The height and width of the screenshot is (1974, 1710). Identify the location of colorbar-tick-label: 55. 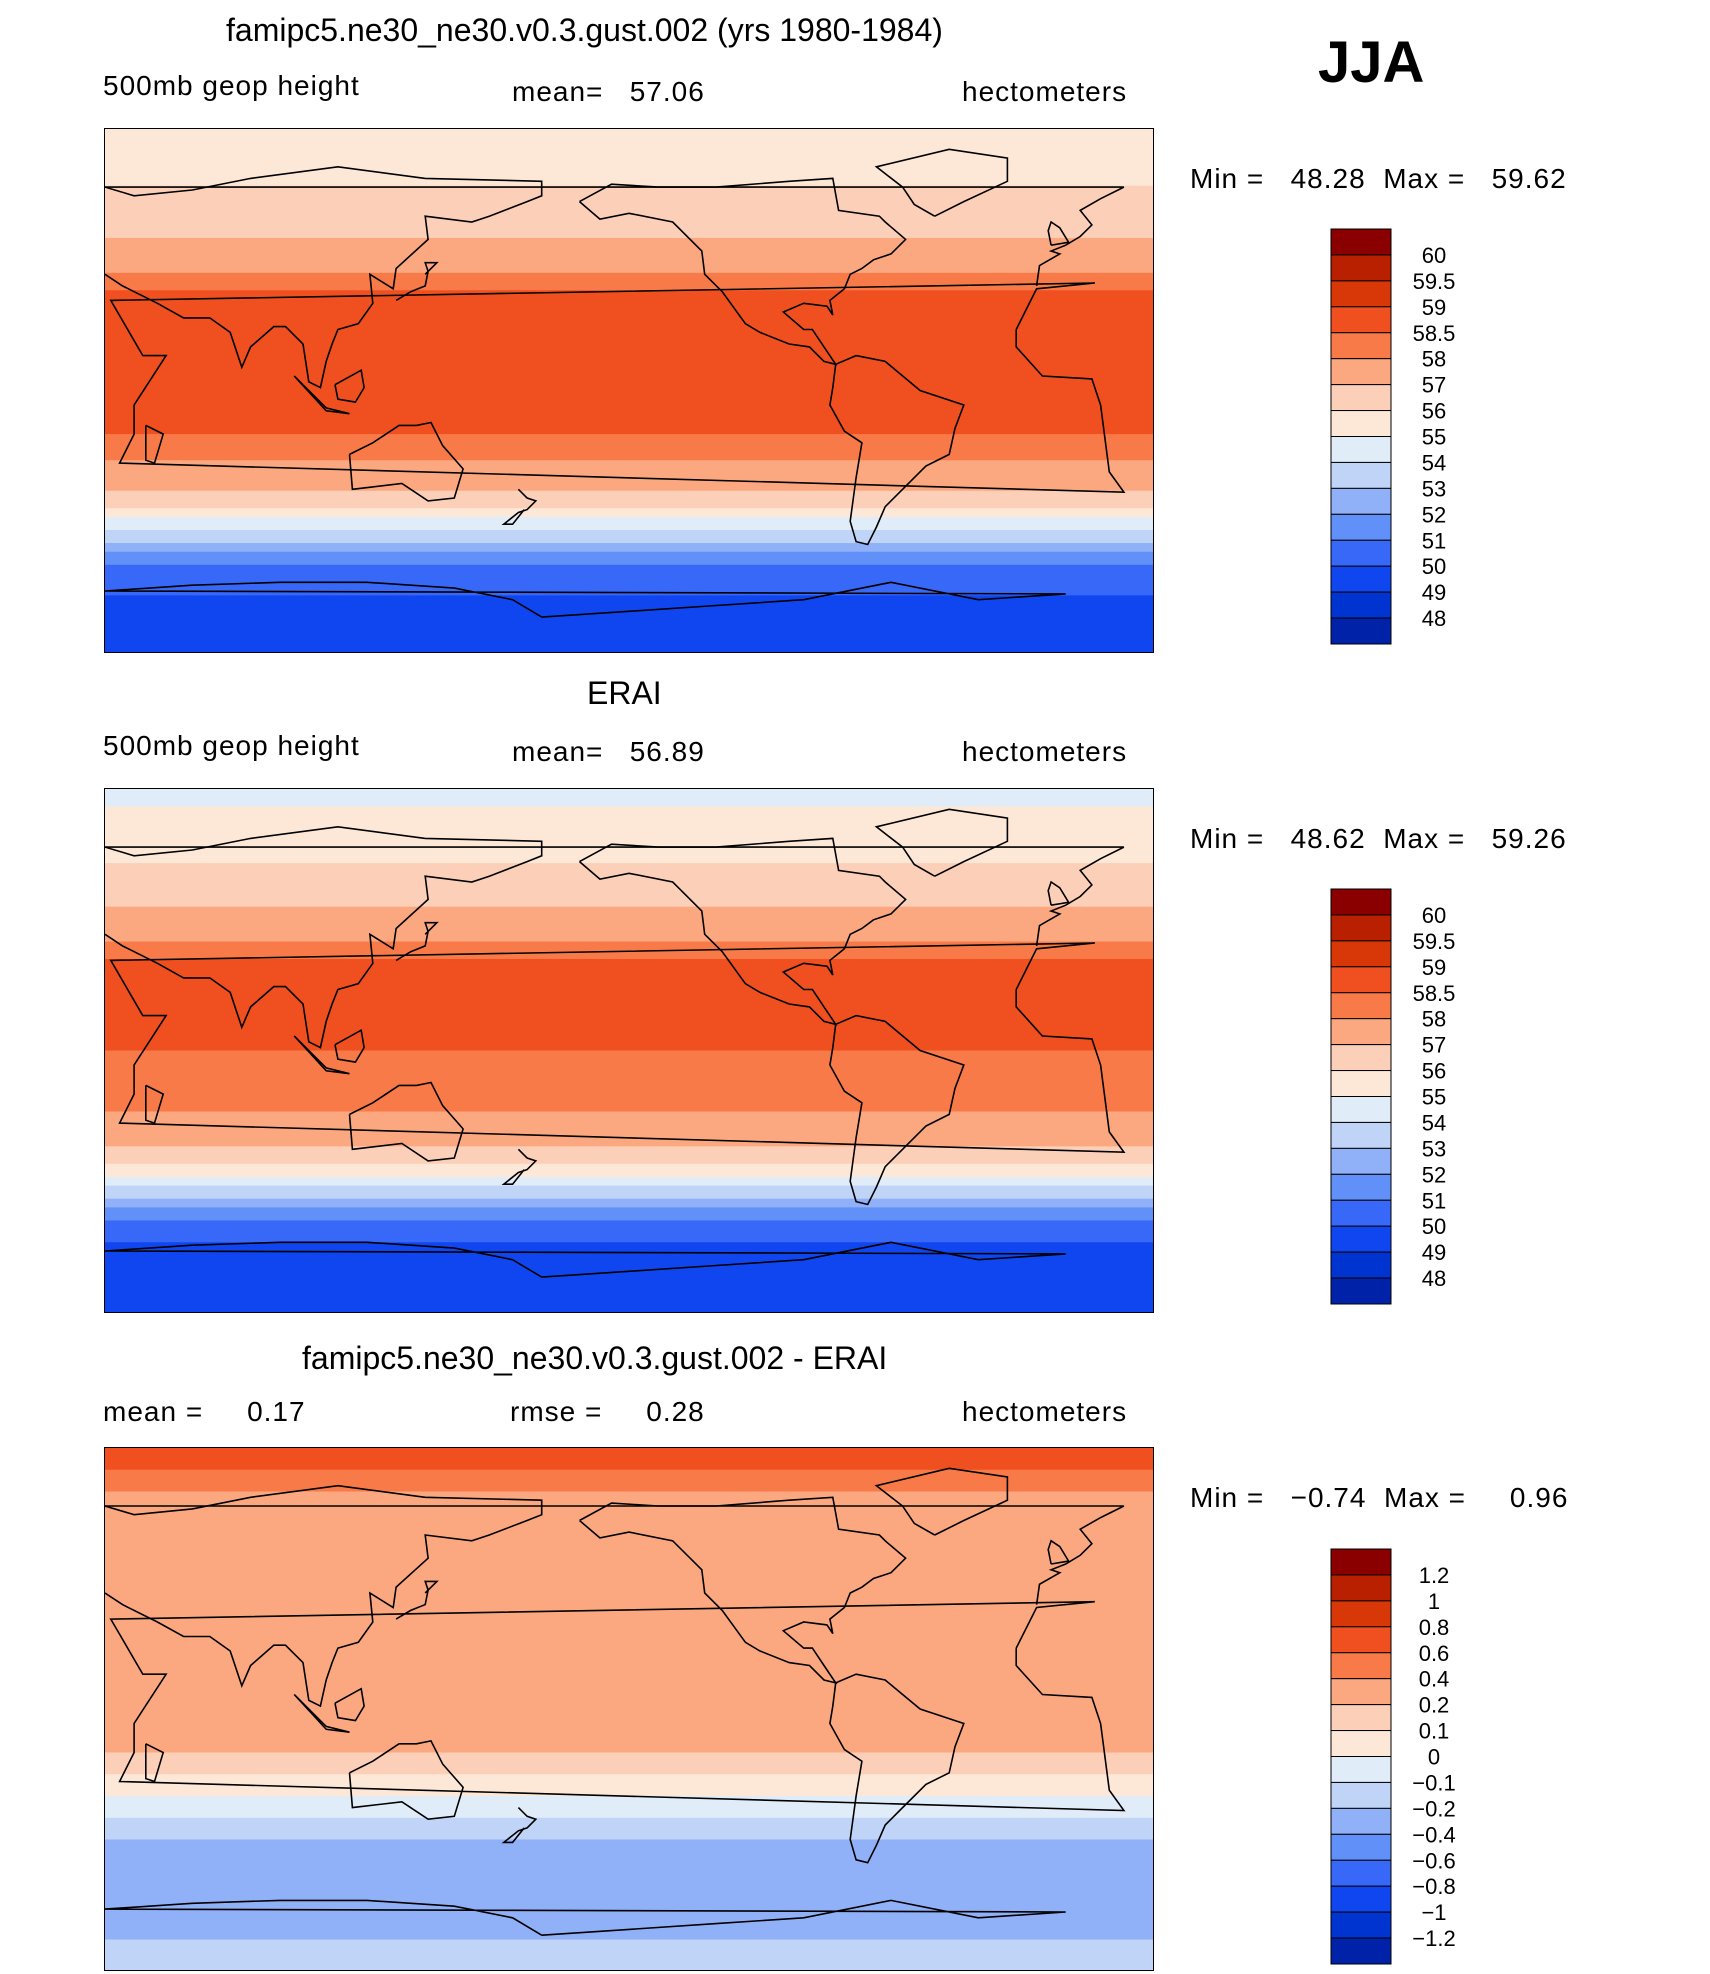
(1434, 1097).